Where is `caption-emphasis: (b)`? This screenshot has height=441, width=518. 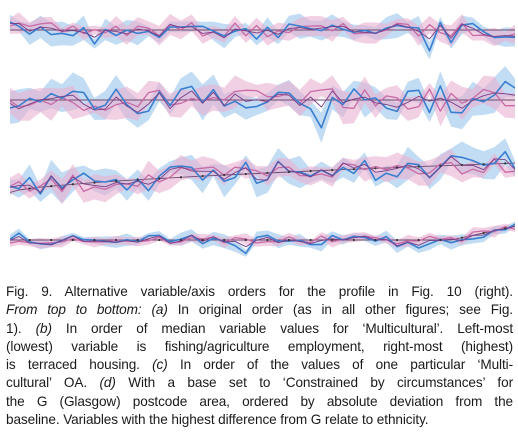 caption-emphasis: (b) is located at coordinates (43, 328).